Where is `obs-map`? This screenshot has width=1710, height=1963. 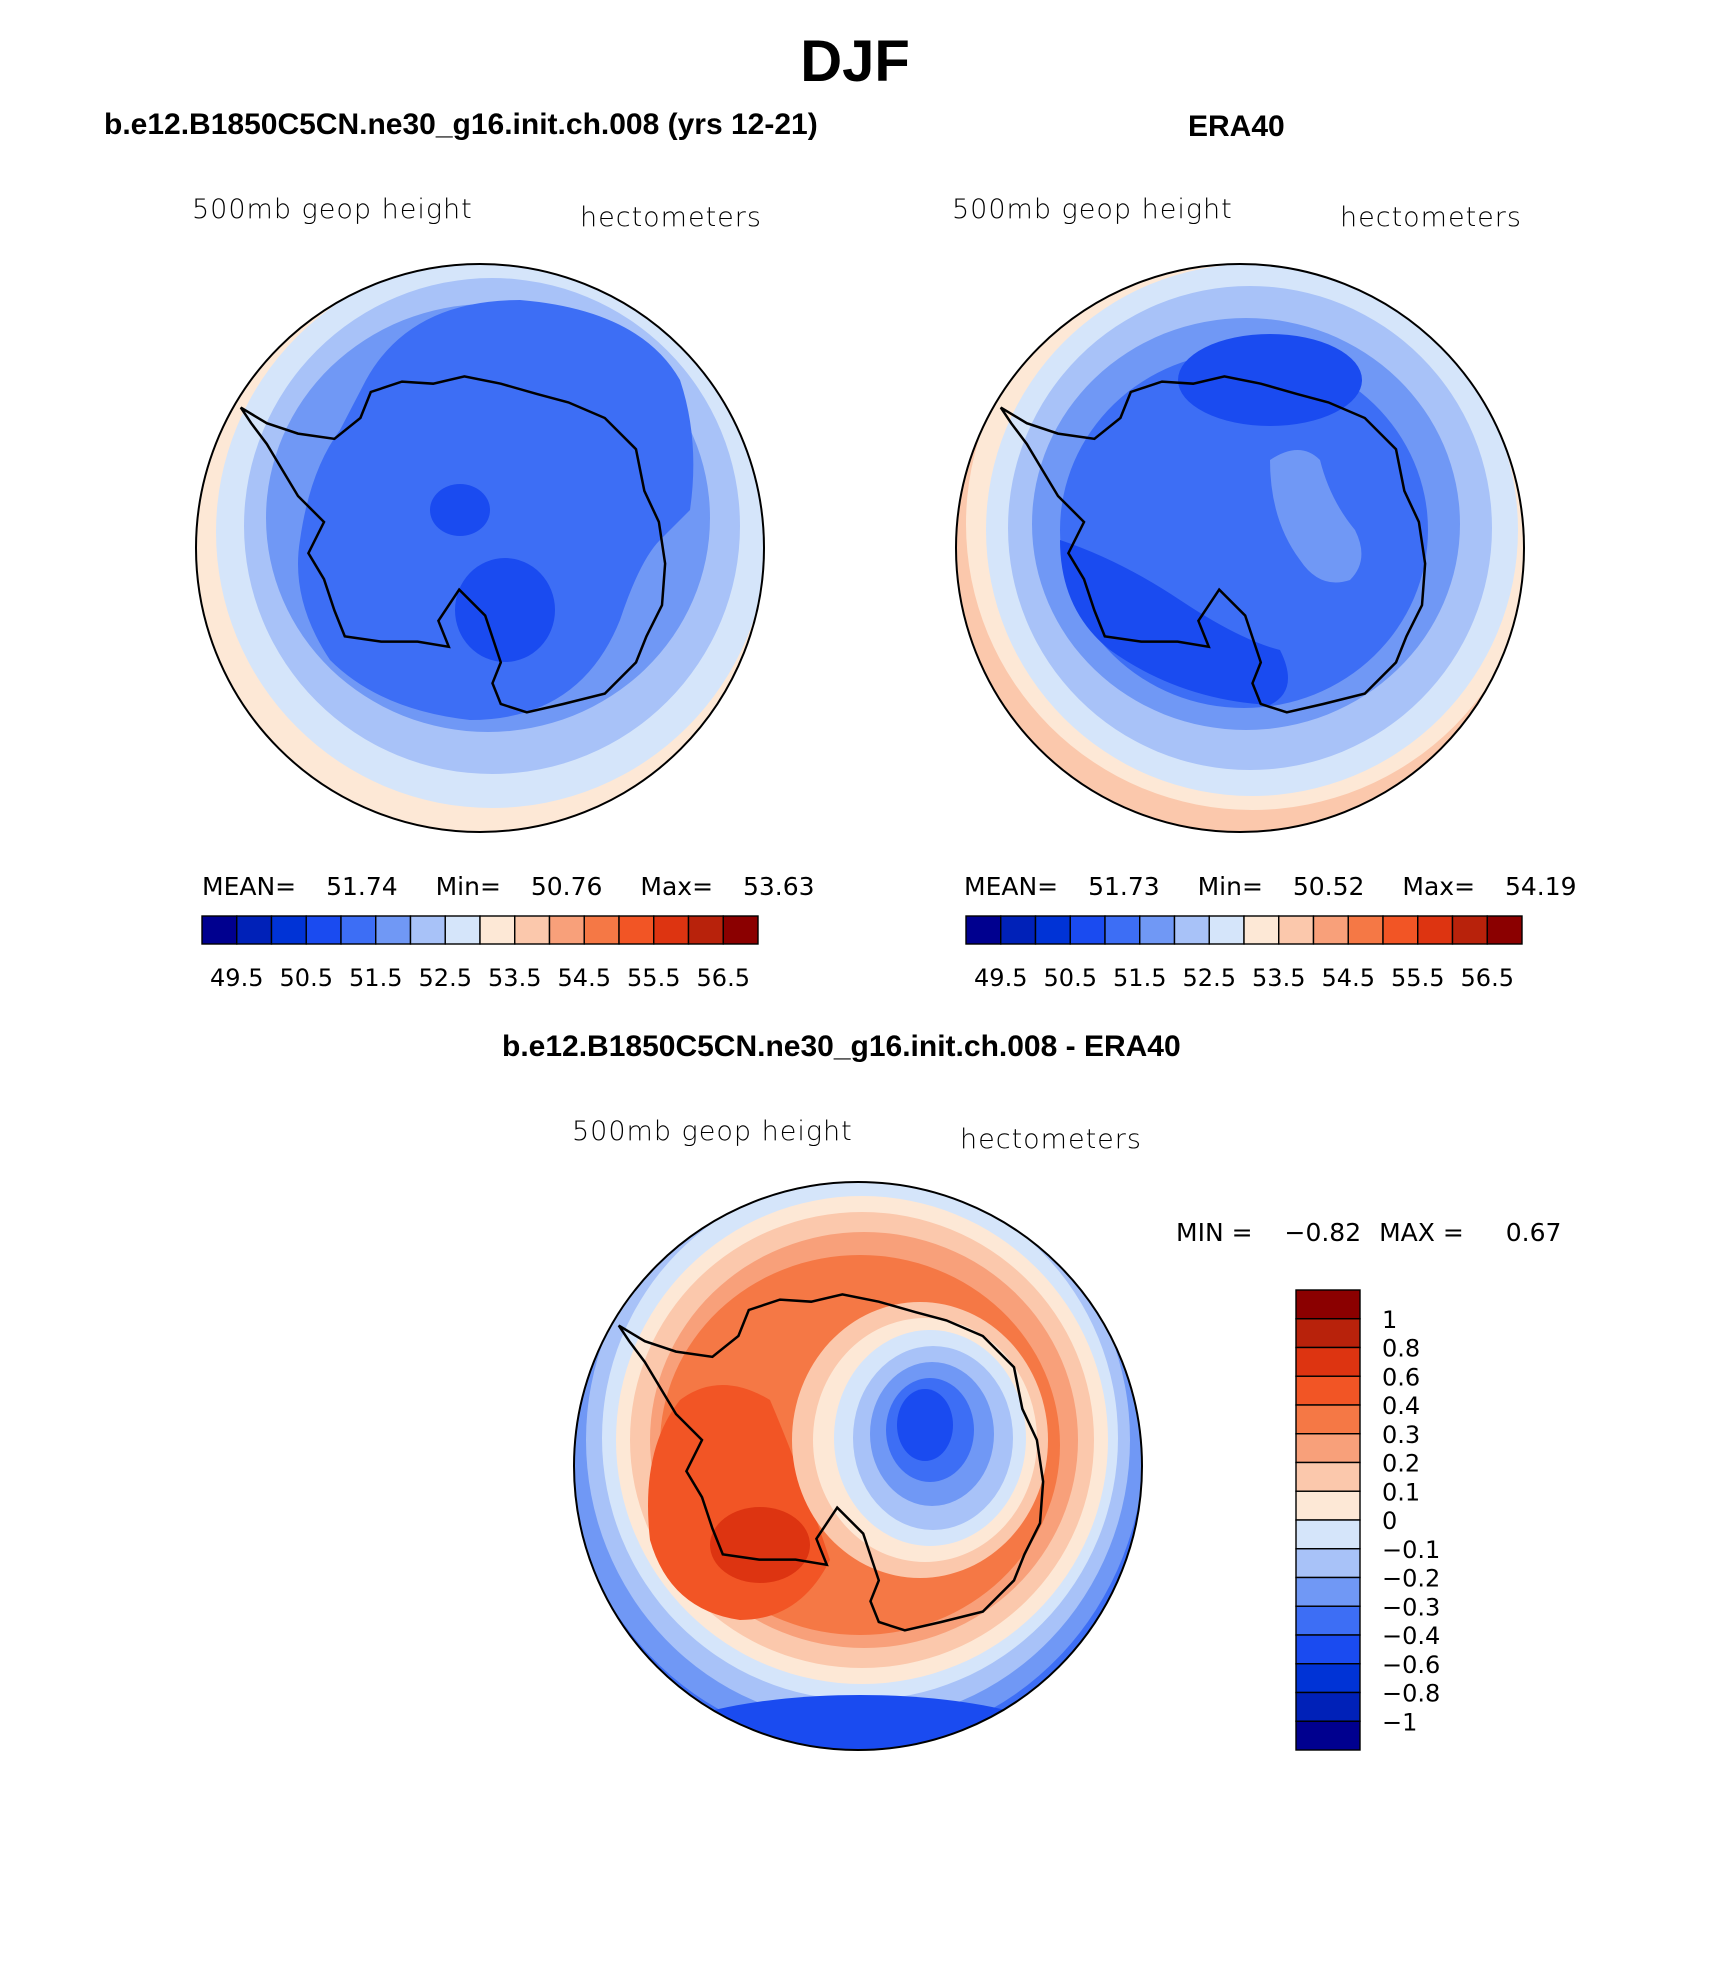 obs-map is located at coordinates (1240, 548).